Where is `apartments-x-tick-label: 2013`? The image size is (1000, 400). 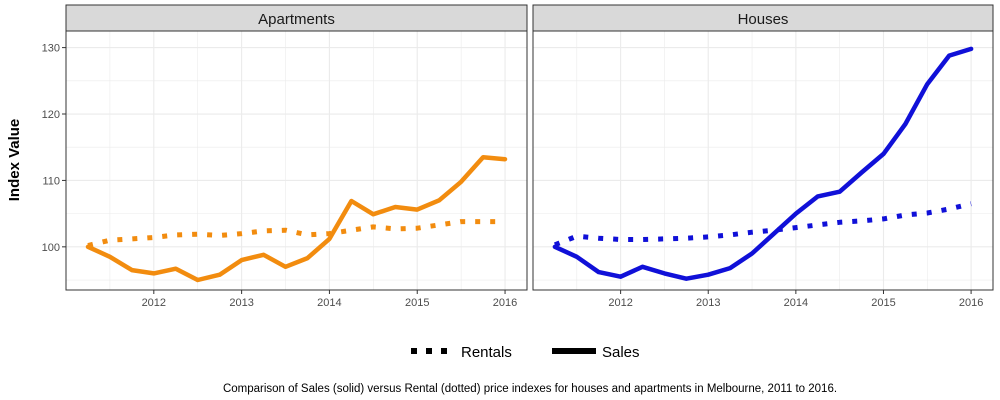 apartments-x-tick-label: 2013 is located at coordinates (241, 303).